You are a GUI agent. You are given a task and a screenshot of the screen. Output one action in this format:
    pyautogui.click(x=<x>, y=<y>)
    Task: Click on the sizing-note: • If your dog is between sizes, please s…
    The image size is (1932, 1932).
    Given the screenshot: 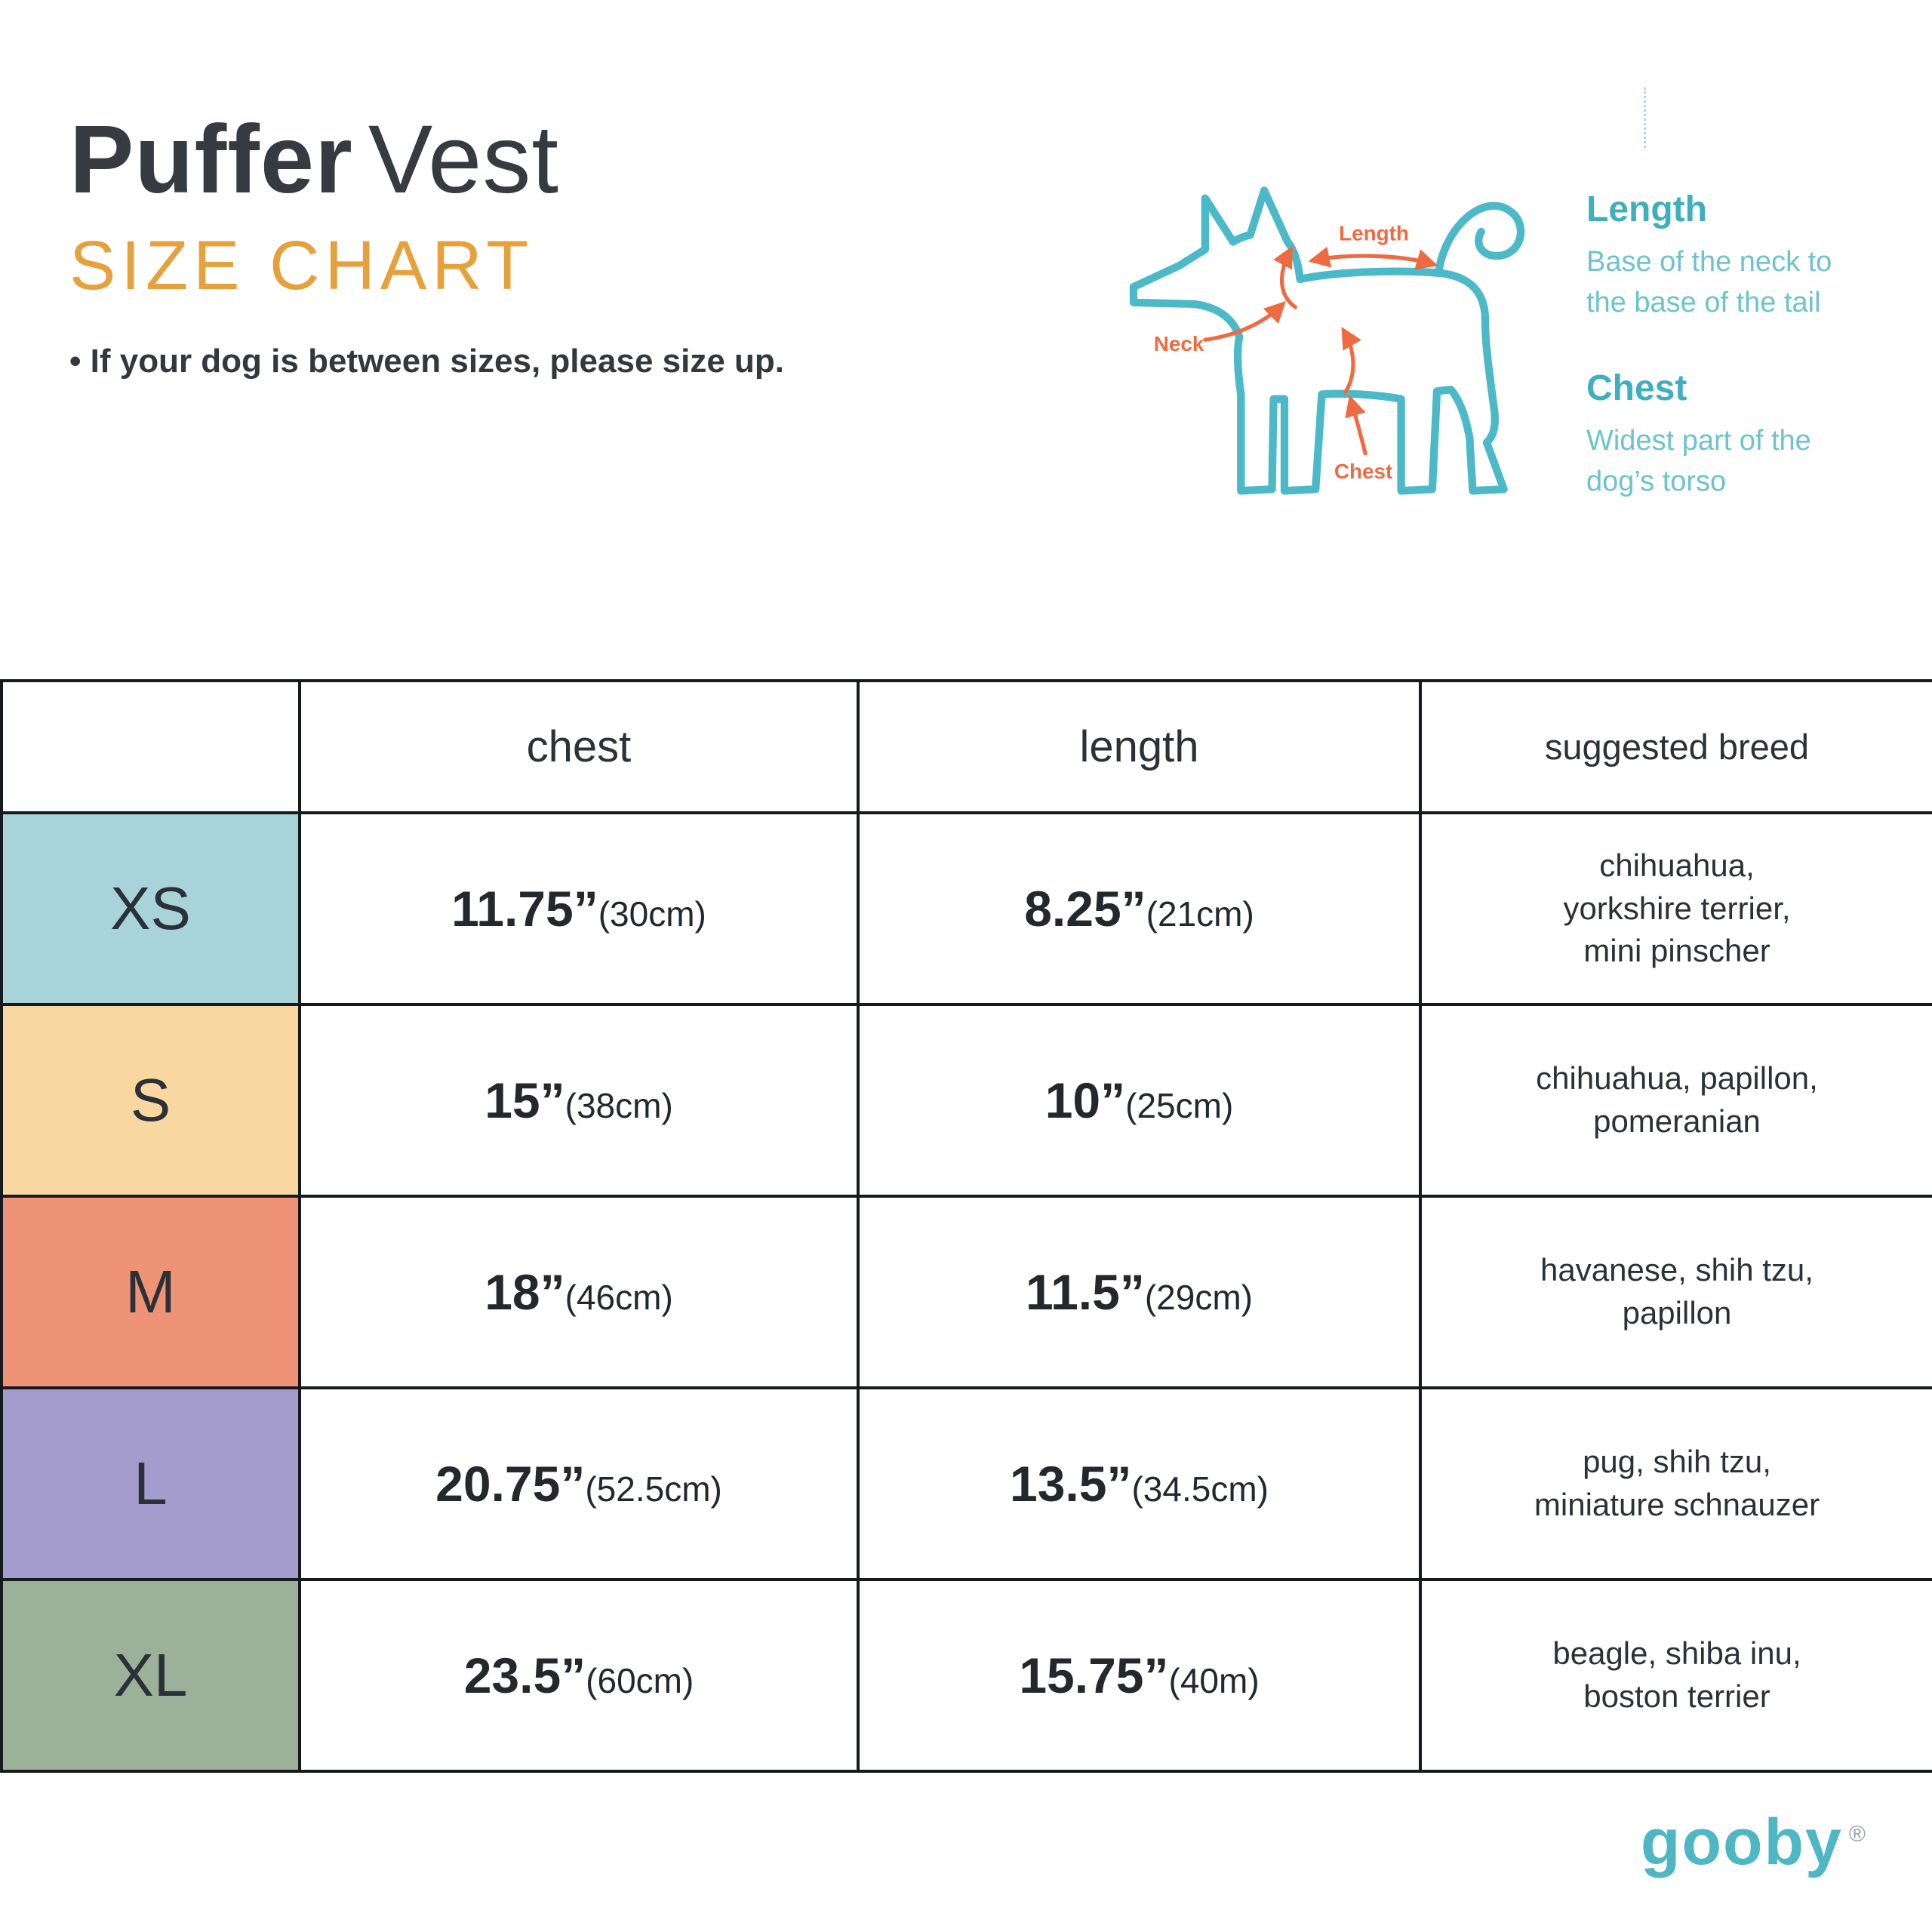 What is the action you would take?
    pyautogui.click(x=427, y=361)
    